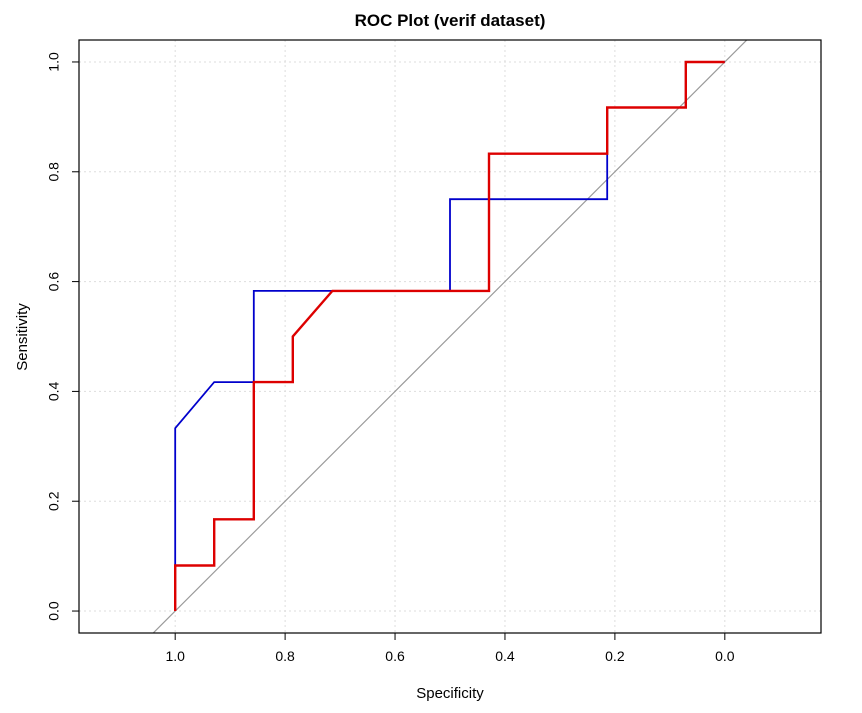  Describe the element at coordinates (22, 337) in the screenshot. I see `y-axis-label: Sensitivity` at that location.